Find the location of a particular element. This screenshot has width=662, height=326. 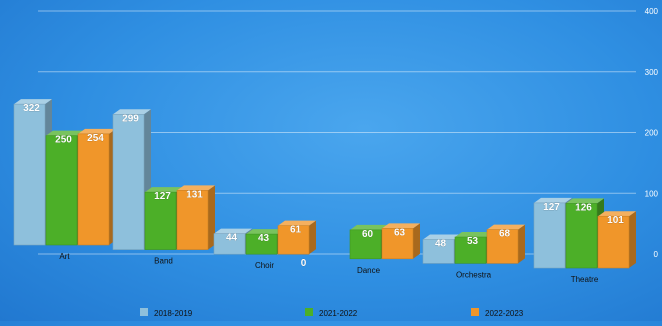

data-label: 43 is located at coordinates (264, 238).